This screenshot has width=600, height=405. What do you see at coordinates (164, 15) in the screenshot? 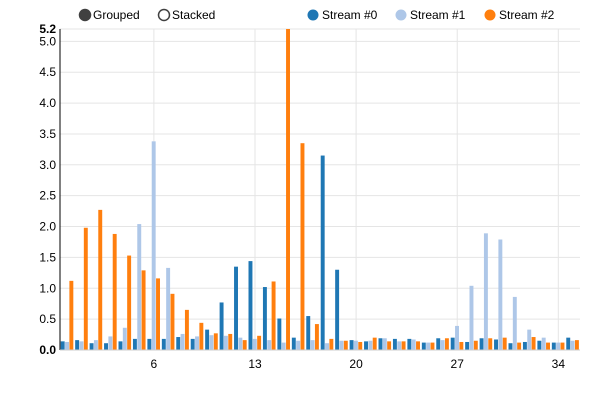
I see `stacked-radio-icon` at bounding box center [164, 15].